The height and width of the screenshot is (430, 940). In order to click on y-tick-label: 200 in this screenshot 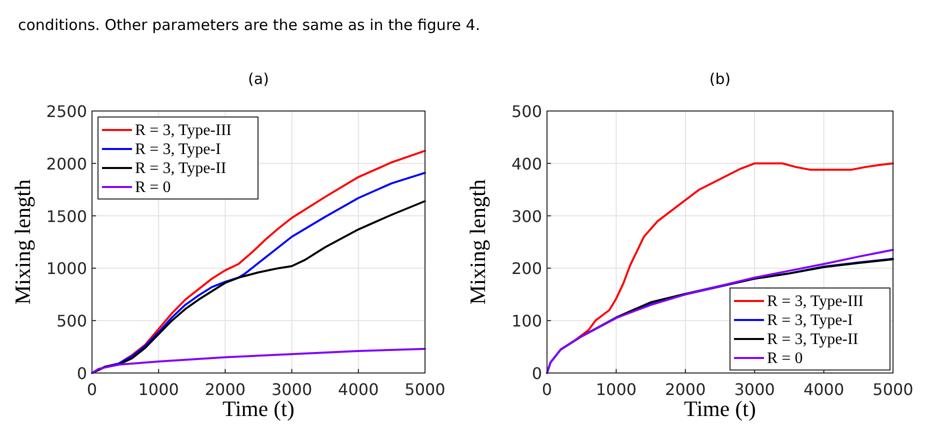, I will do `click(526, 268)`.